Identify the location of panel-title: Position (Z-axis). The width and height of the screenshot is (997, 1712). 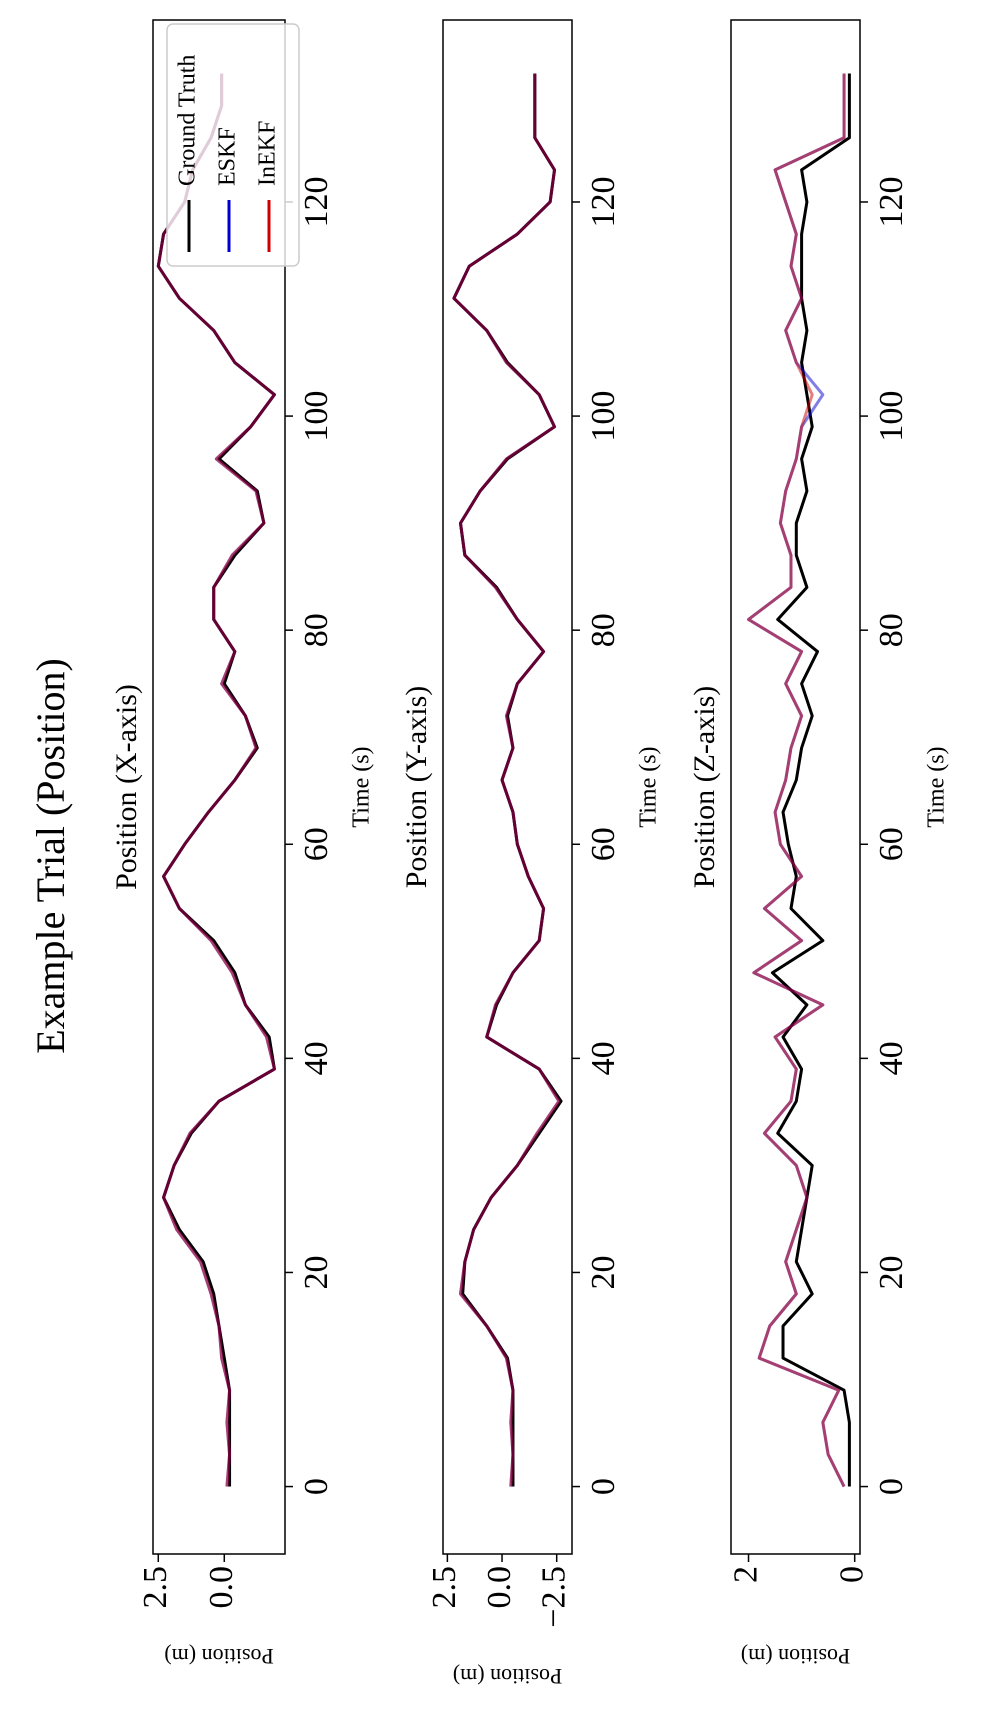
(704, 787).